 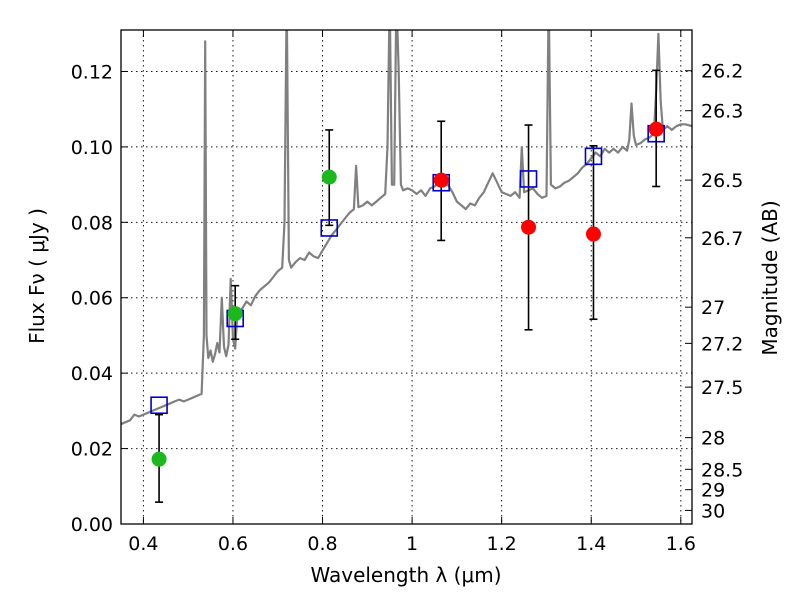 I want to click on right-tick-label-0: 26.2, so click(x=722, y=72).